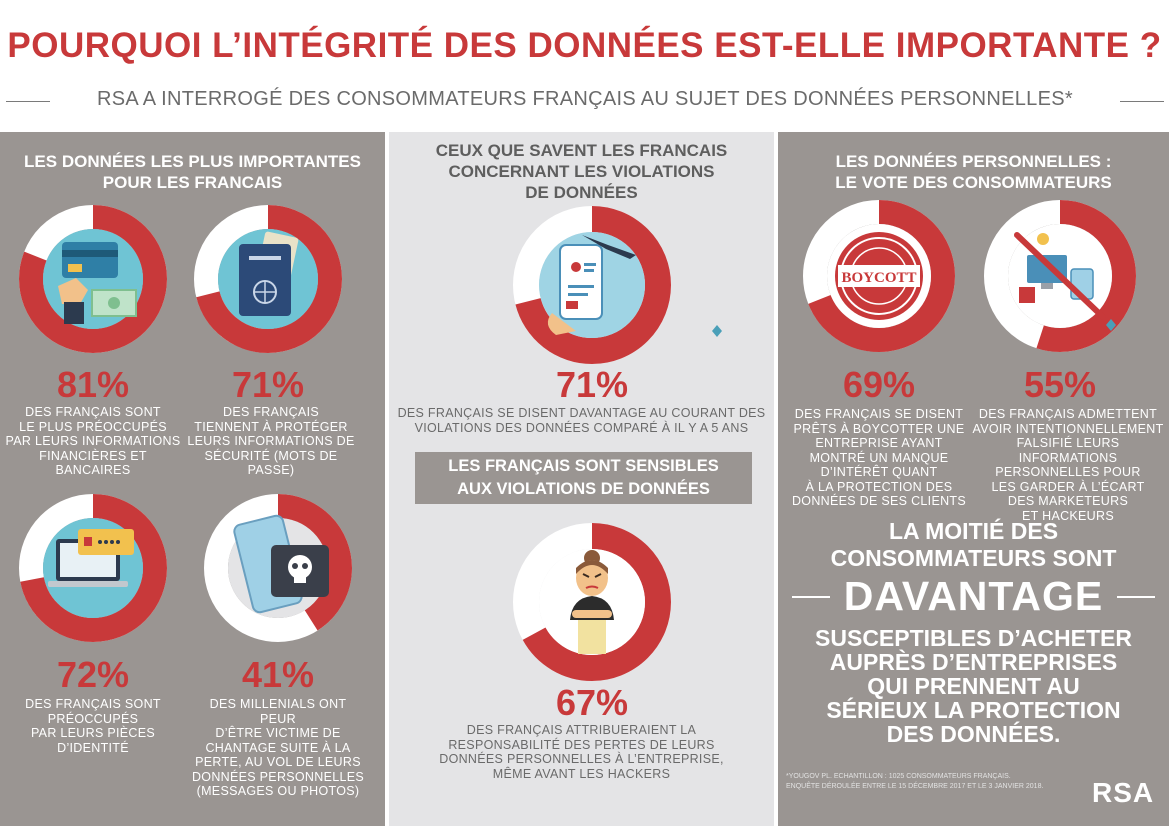 This screenshot has height=826, width=1169. I want to click on big-text-line: SUSCEPTIBLES D’ACHETER, so click(973, 638).